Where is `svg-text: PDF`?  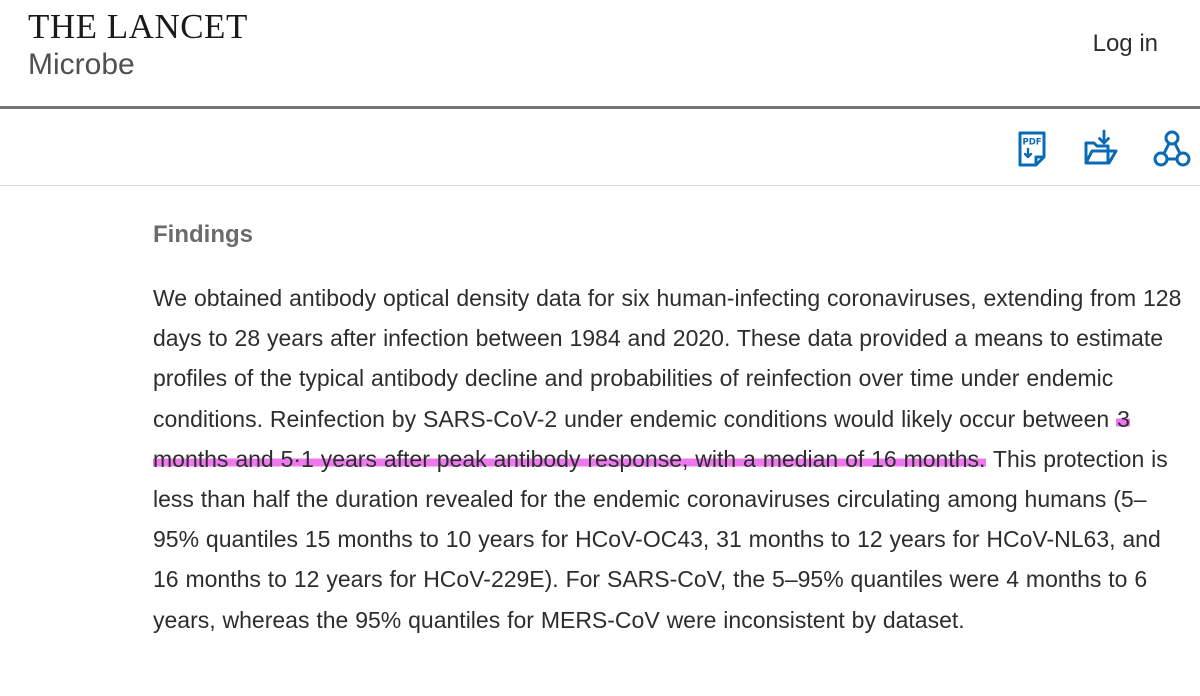
svg-text: PDF is located at coordinates (1032, 143).